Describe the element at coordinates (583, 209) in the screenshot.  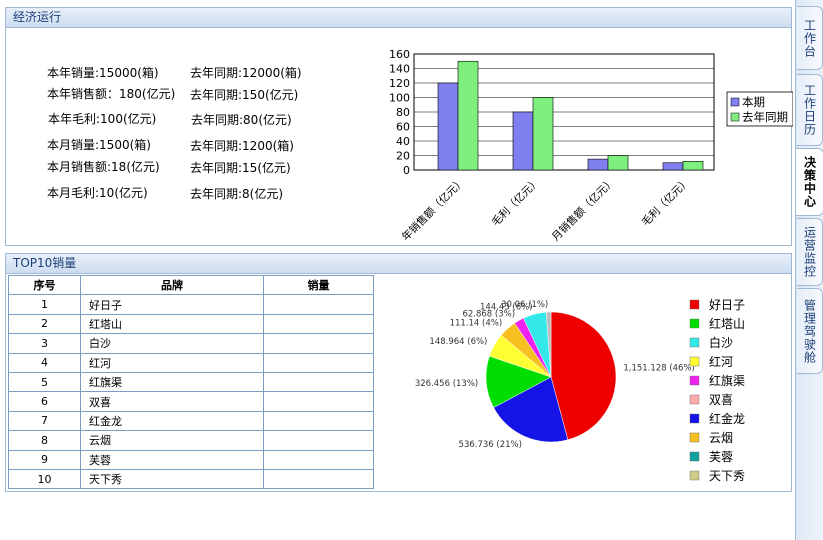
I see `x-tick-label: 月销售额（亿元）` at that location.